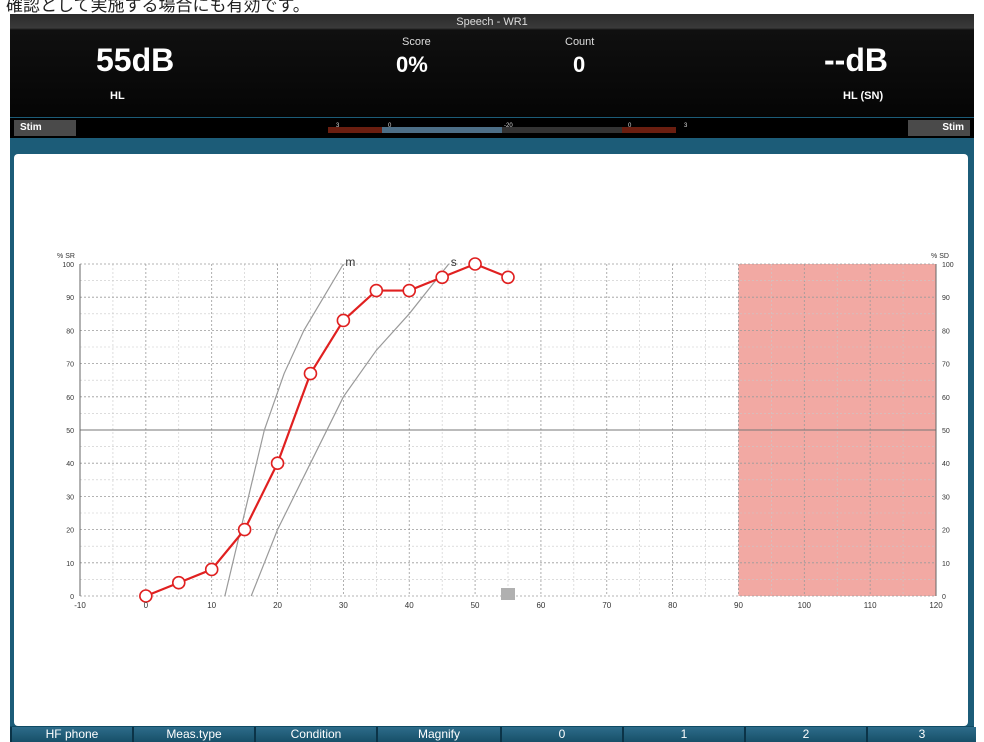 This screenshot has height=742, width=984. Describe the element at coordinates (508, 594) in the screenshot. I see `current-level-marker` at that location.